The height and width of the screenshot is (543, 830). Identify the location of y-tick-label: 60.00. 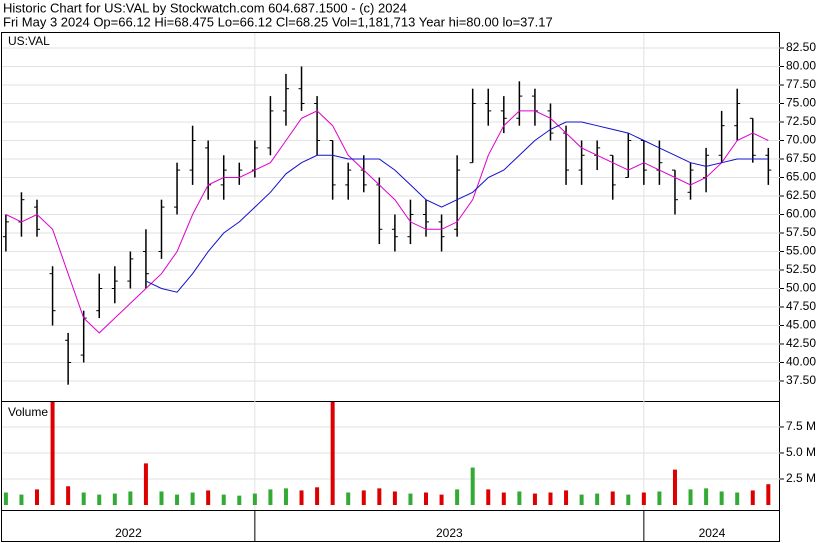
(801, 214).